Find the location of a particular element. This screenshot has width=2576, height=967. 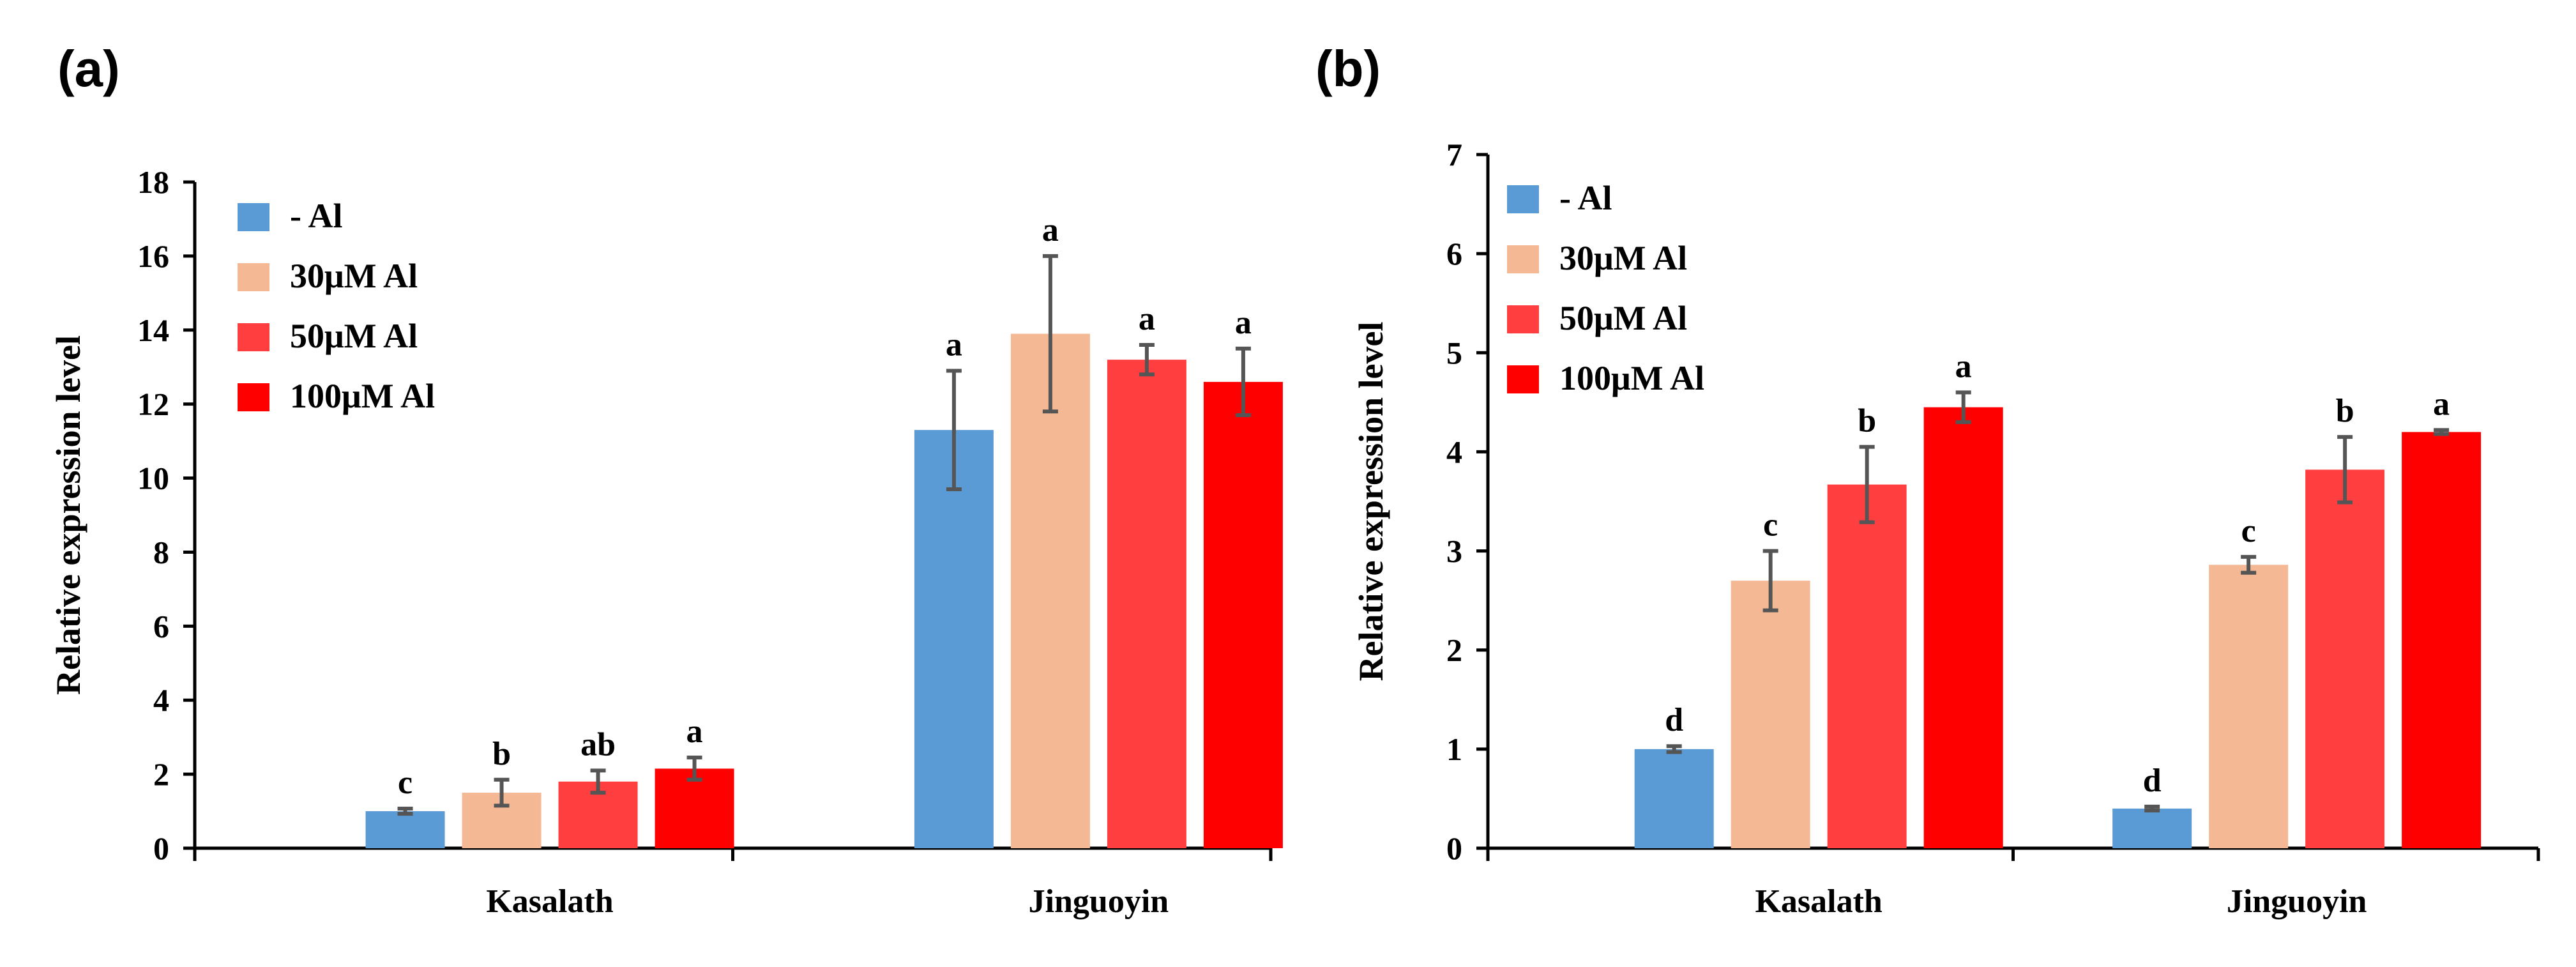

panel-b-label: (b) is located at coordinates (1348, 68).